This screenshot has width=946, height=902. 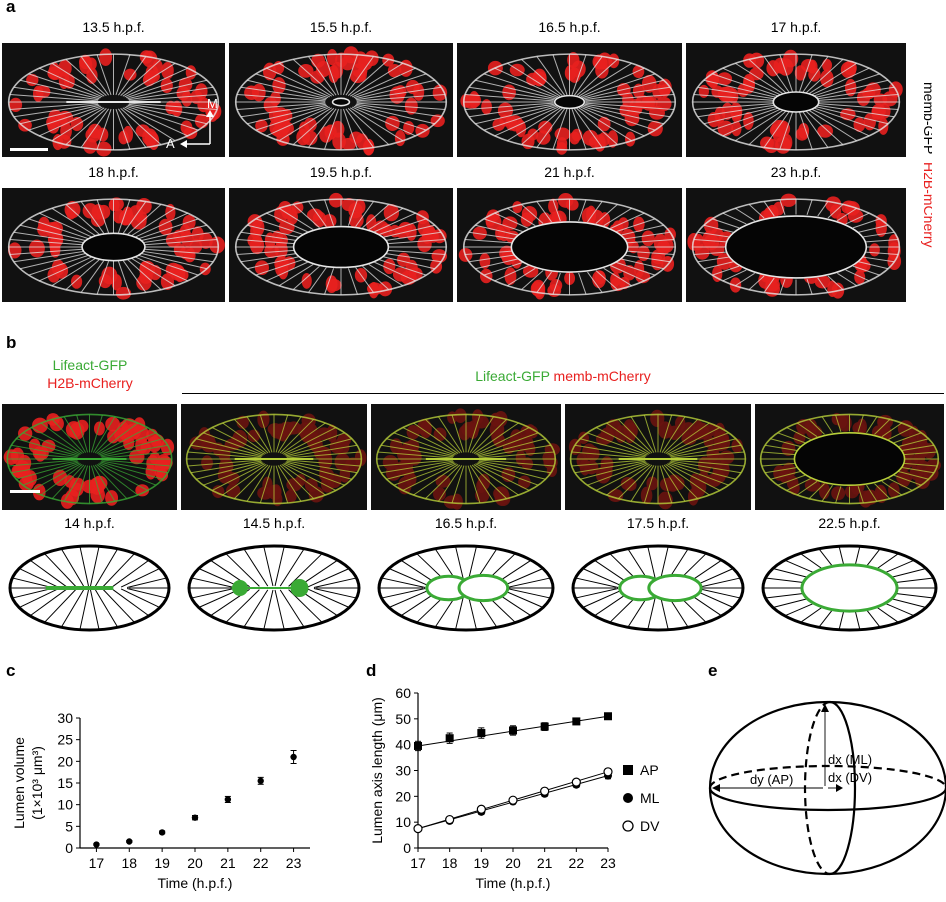 I want to click on timepoint-label-b: 17.5 h.p.f., so click(x=658, y=523).